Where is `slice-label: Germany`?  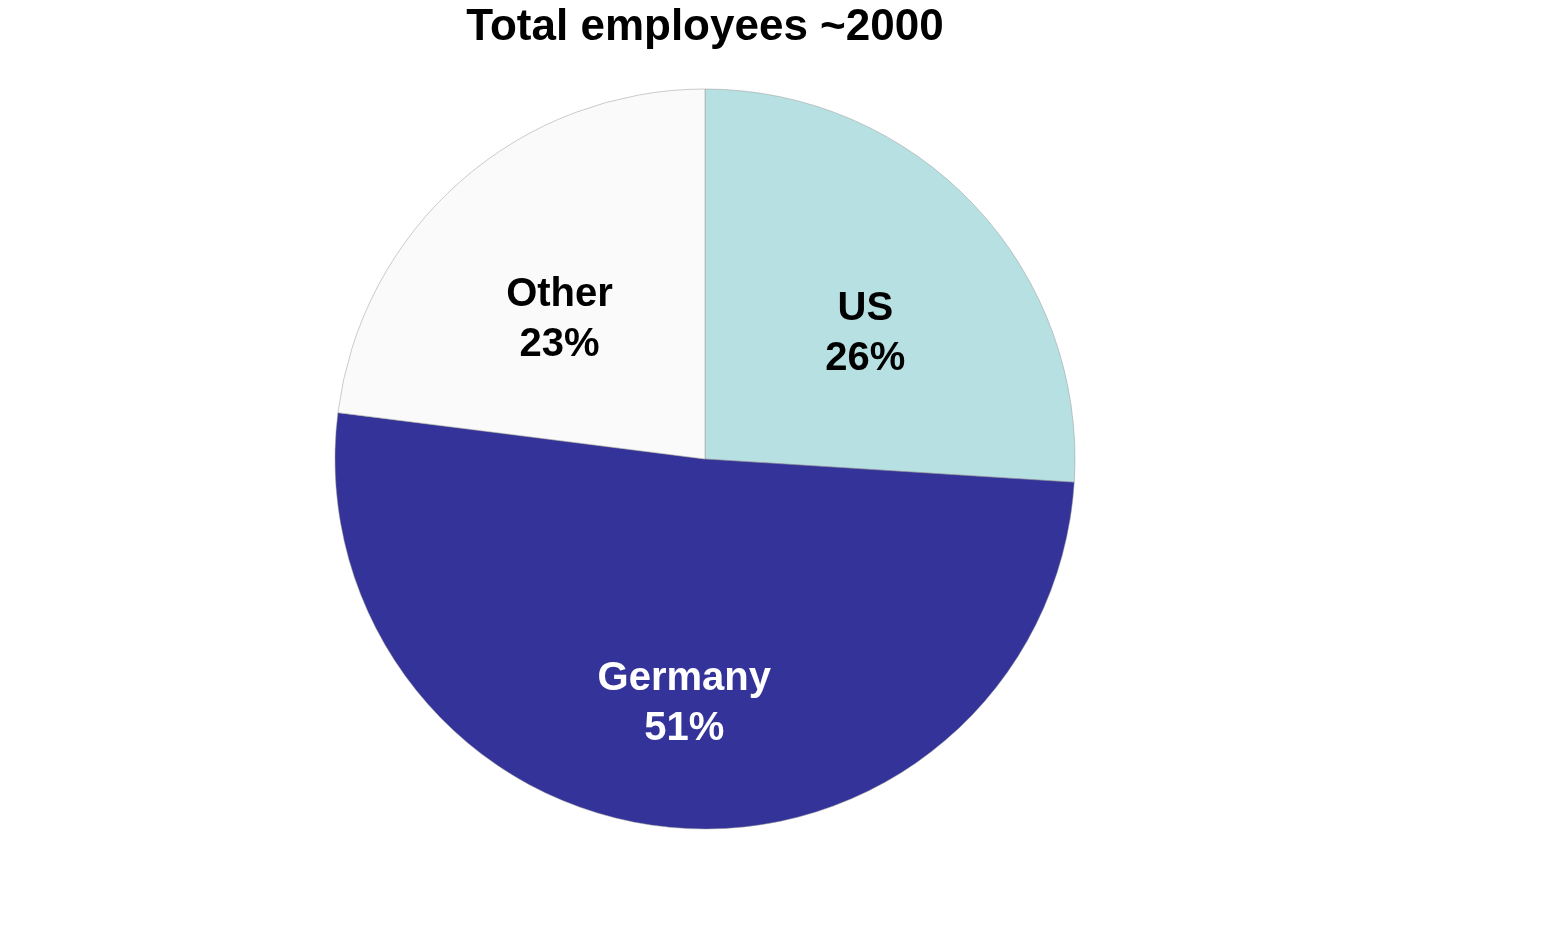 slice-label: Germany is located at coordinates (684, 676).